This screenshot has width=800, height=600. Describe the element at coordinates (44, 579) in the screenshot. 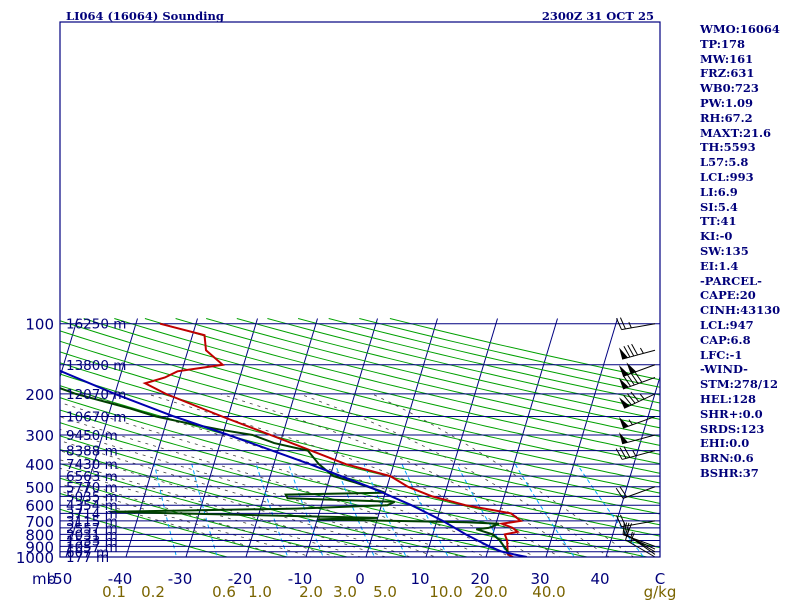

I see `pressure-unit-label: mb` at that location.